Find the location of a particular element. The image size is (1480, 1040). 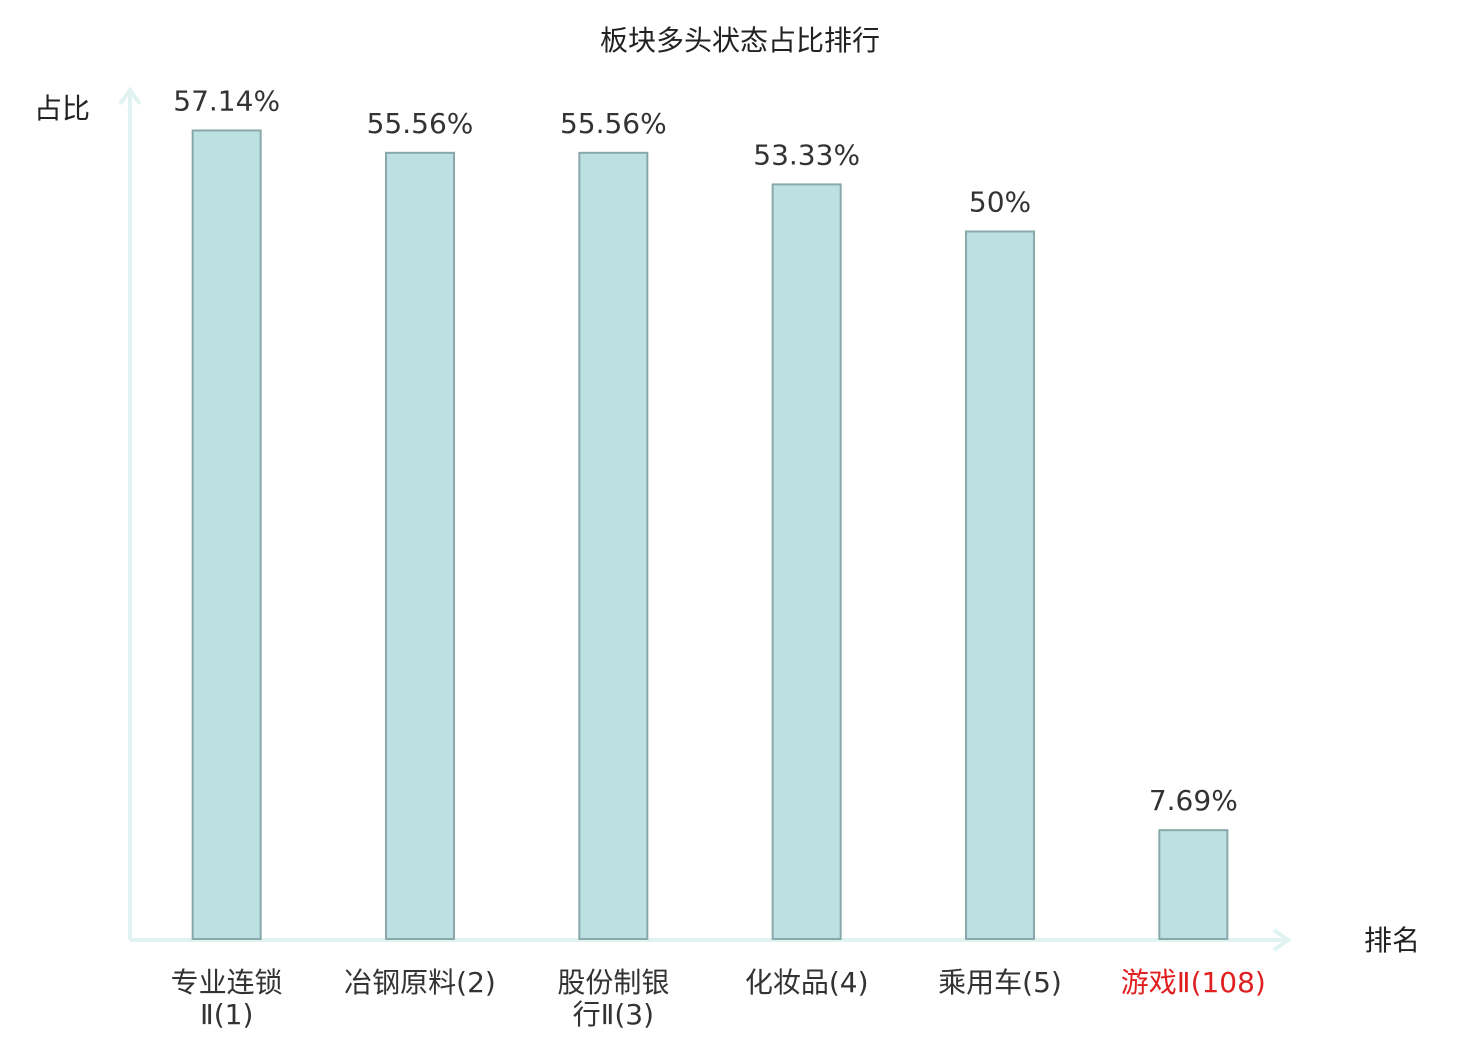

value-label: 53.33% is located at coordinates (806, 154).